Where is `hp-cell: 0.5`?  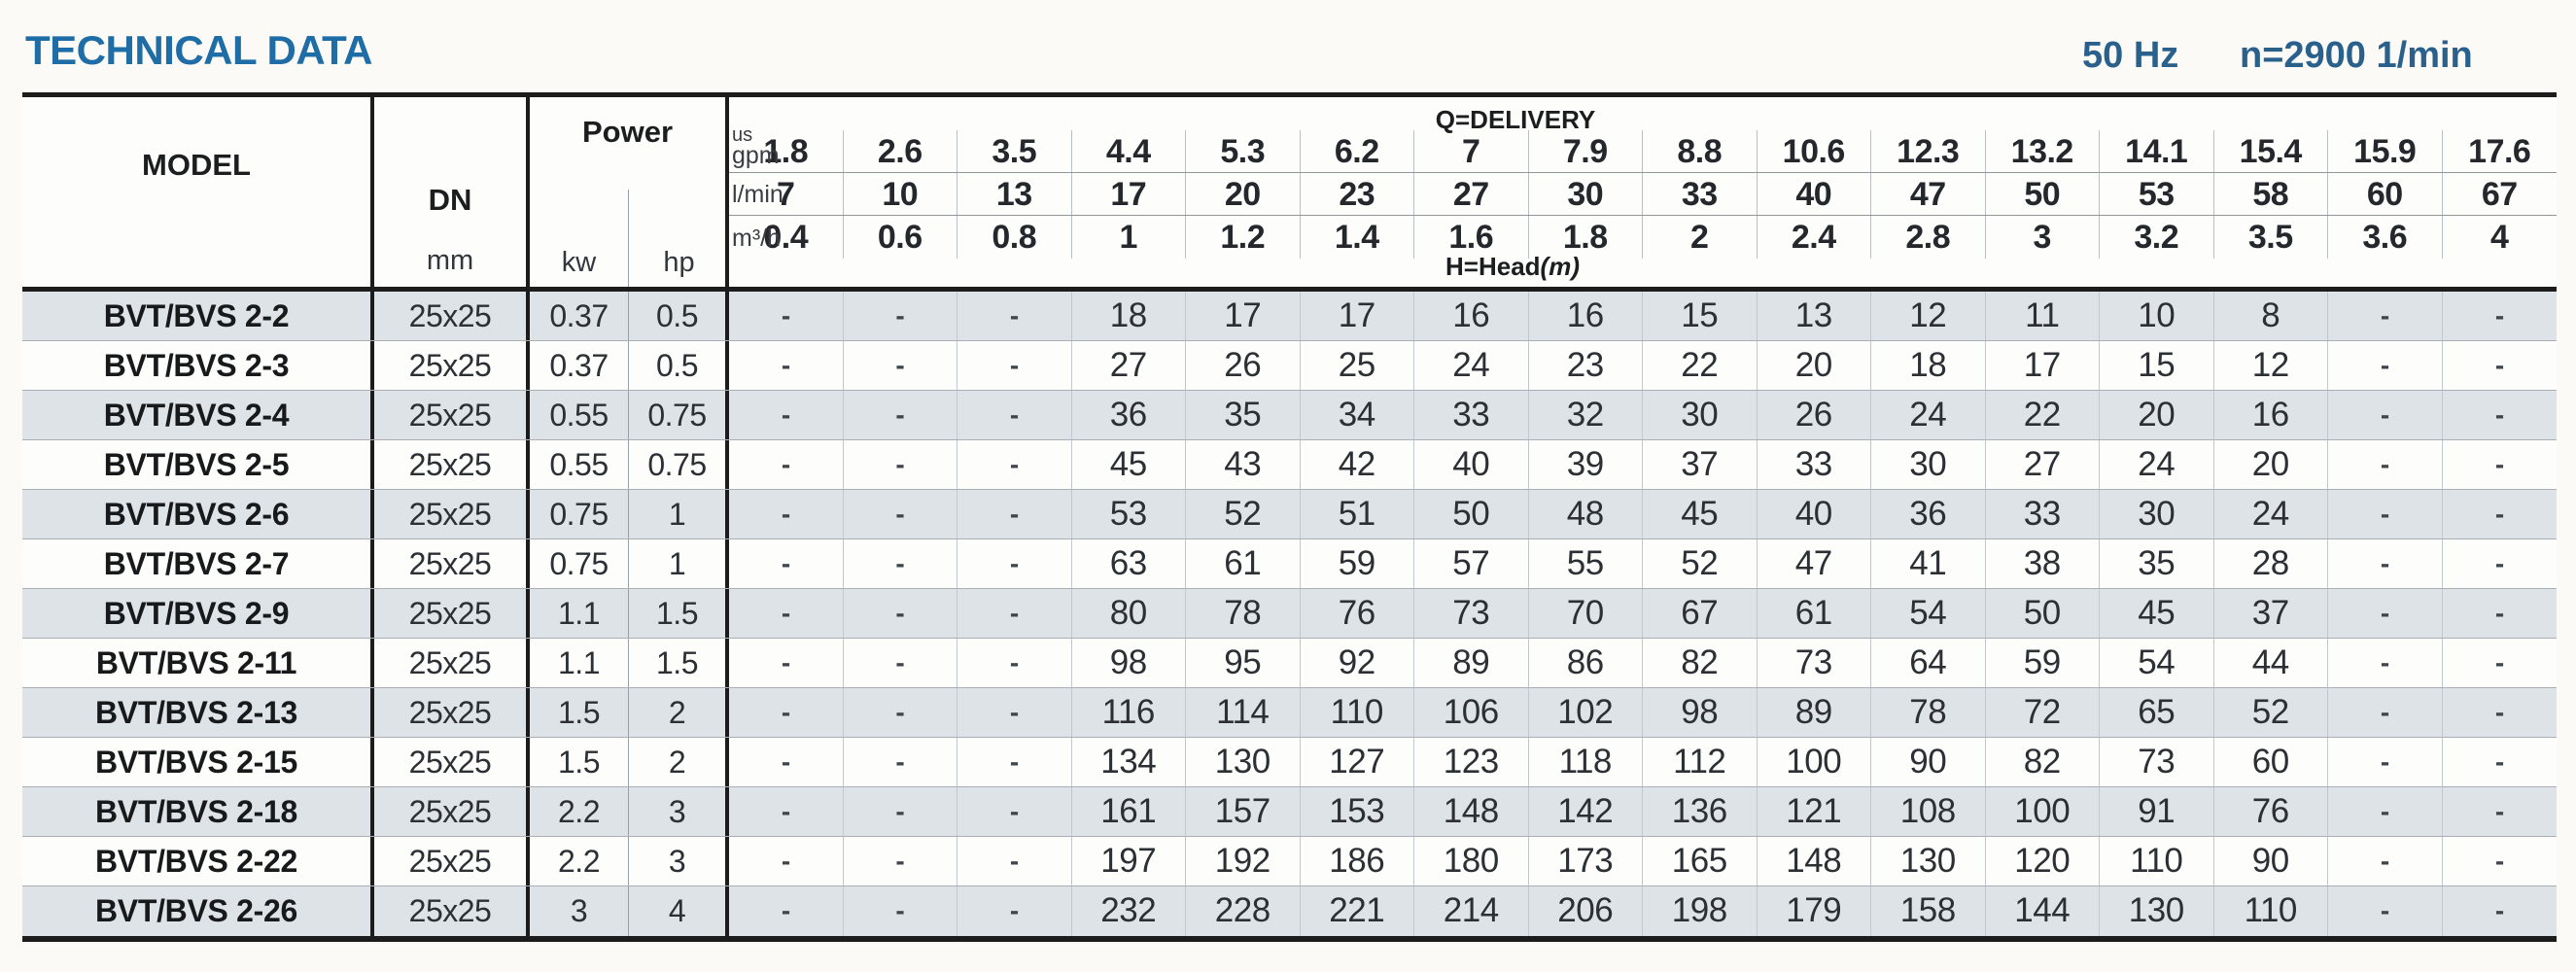
hp-cell: 0.5 is located at coordinates (679, 316).